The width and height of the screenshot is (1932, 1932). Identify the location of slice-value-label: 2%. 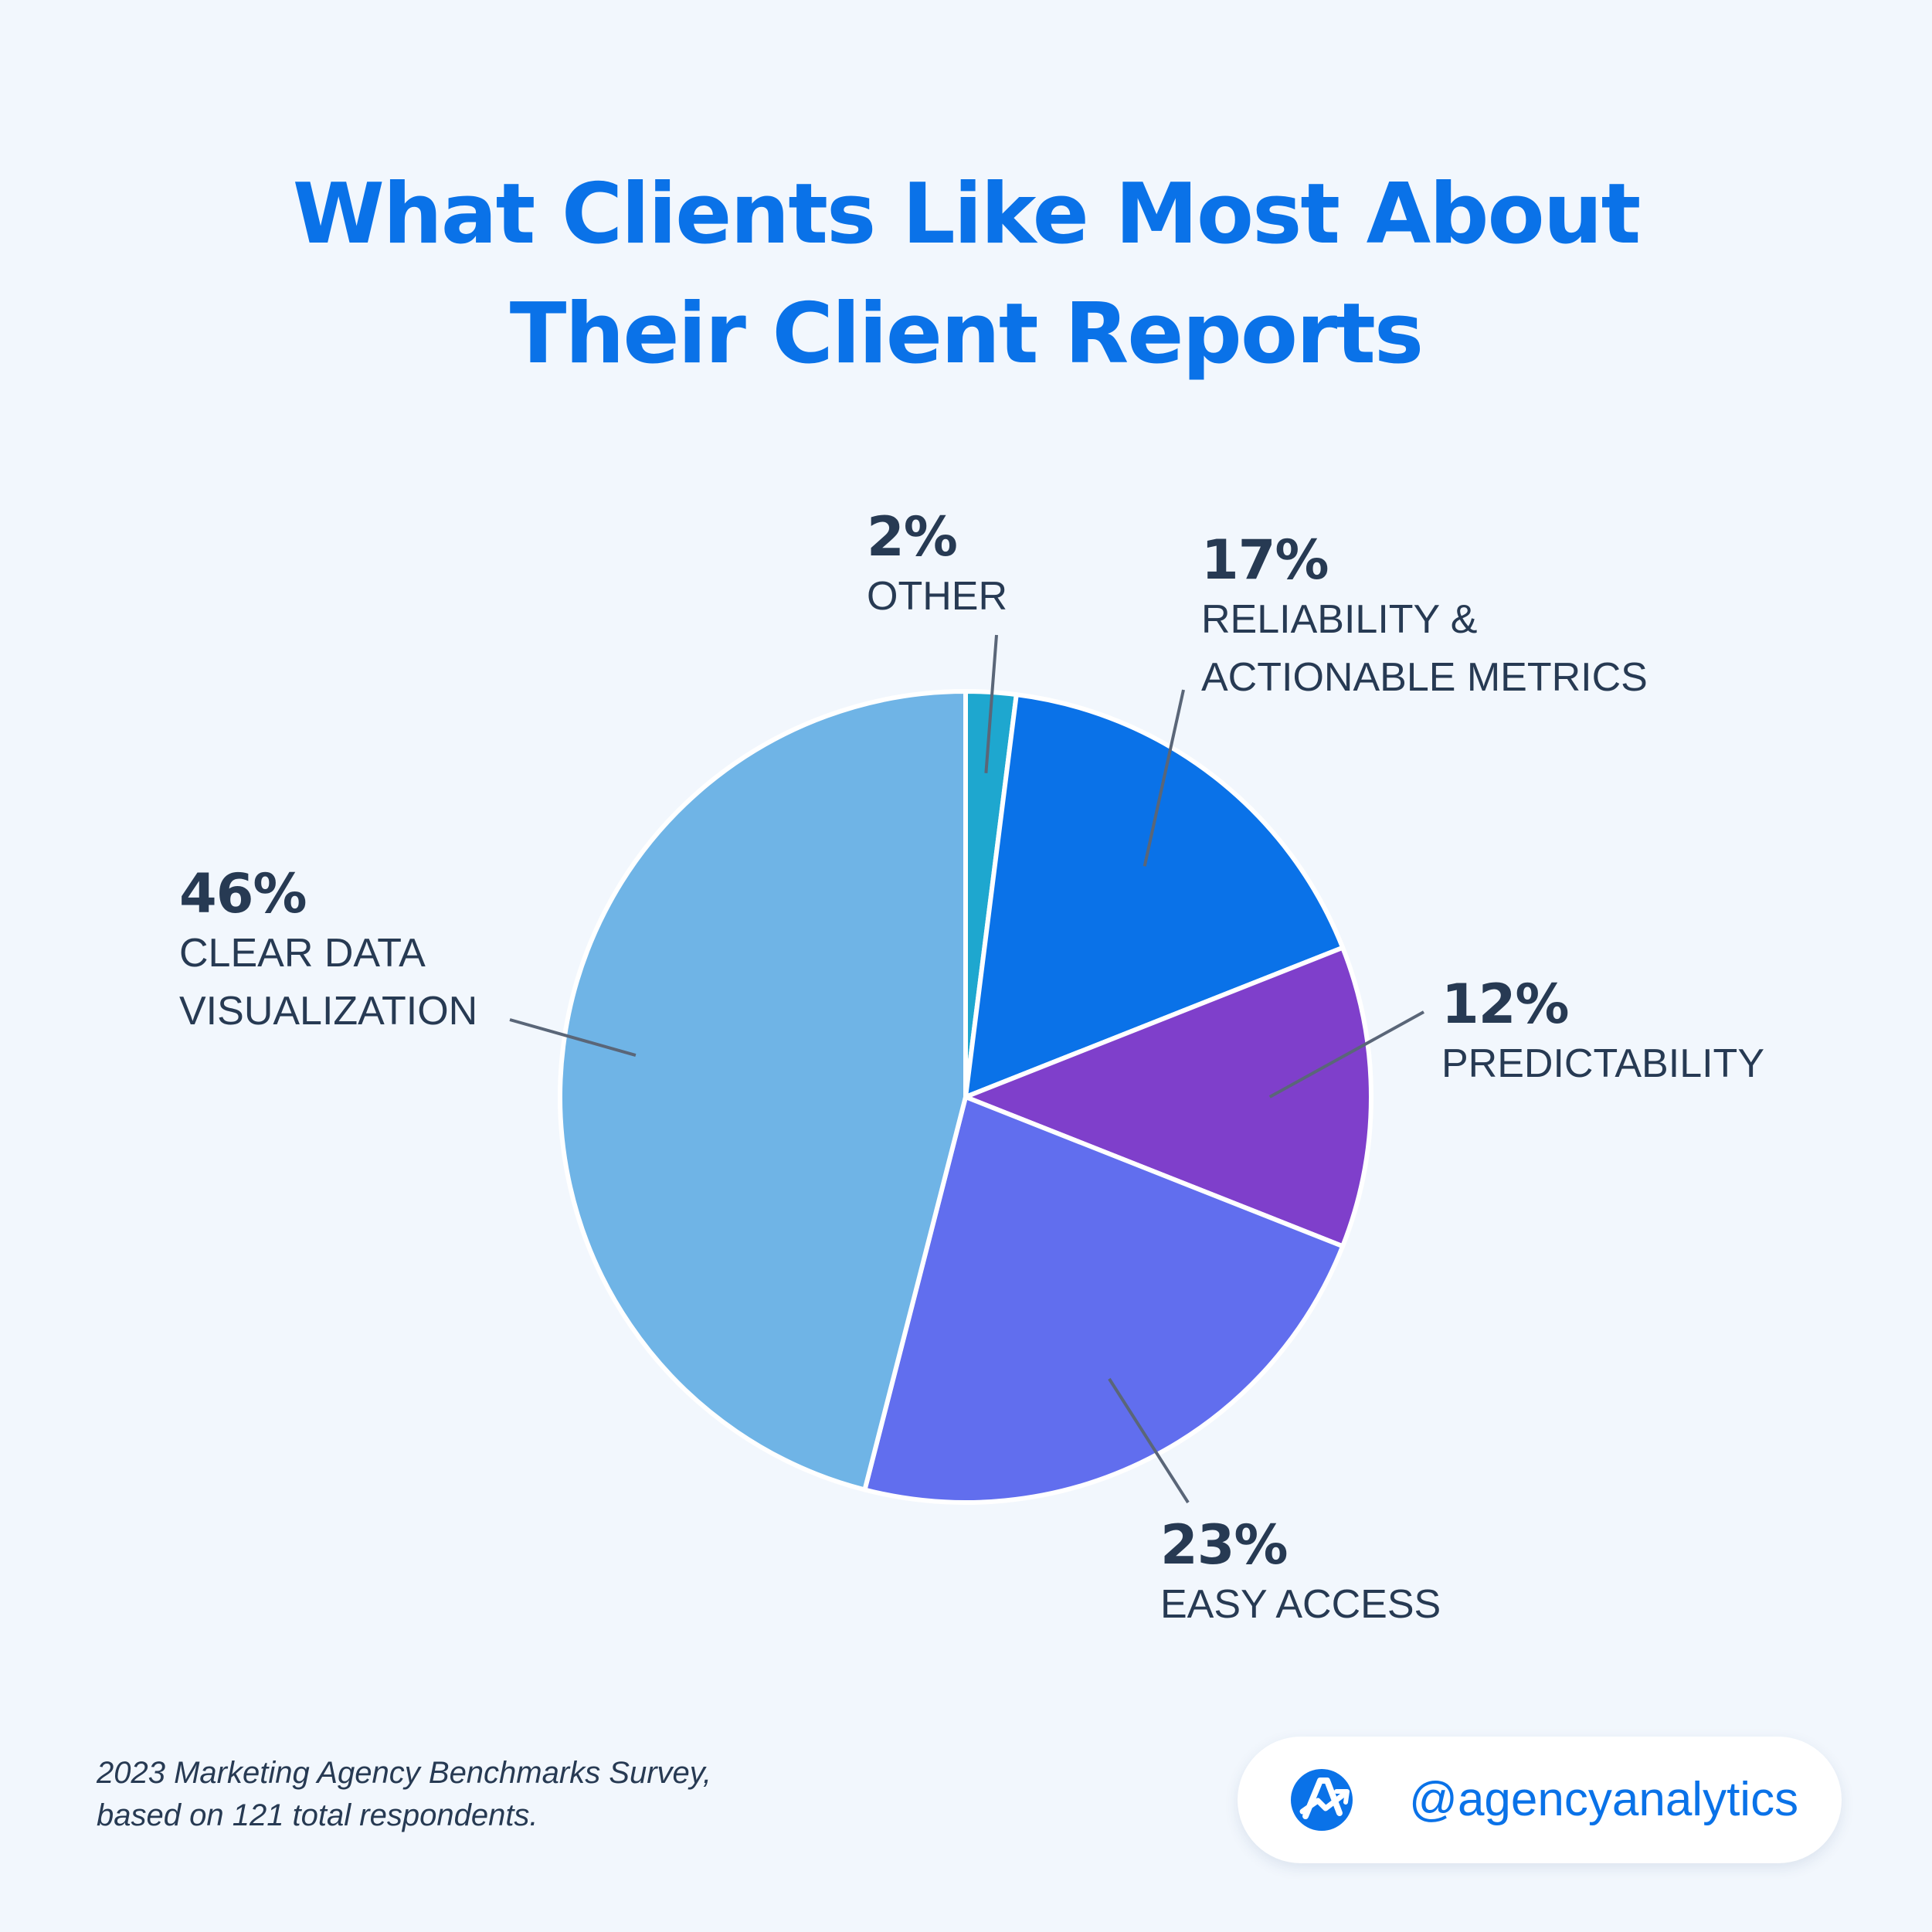
(912, 537).